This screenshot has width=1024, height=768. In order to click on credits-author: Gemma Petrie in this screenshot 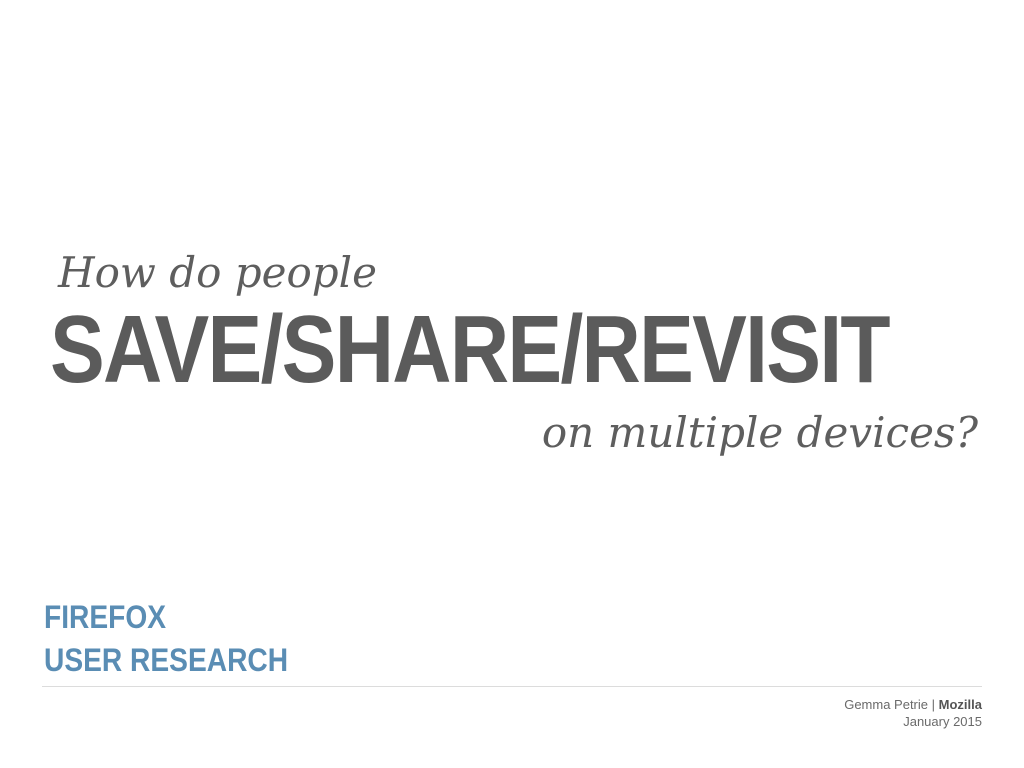, I will do `click(886, 704)`.